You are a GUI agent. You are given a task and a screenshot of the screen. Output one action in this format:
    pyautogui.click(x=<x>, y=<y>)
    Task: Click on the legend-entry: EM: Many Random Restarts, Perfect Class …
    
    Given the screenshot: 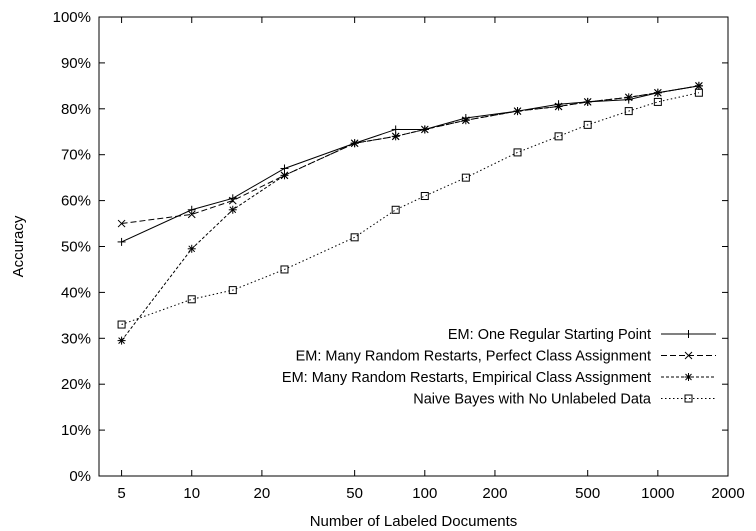 What is the action you would take?
    pyautogui.click(x=506, y=357)
    